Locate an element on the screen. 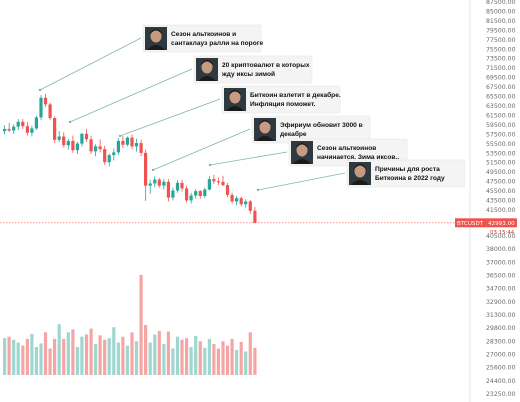  volume-tick-label: 23250.00 is located at coordinates (501, 394).